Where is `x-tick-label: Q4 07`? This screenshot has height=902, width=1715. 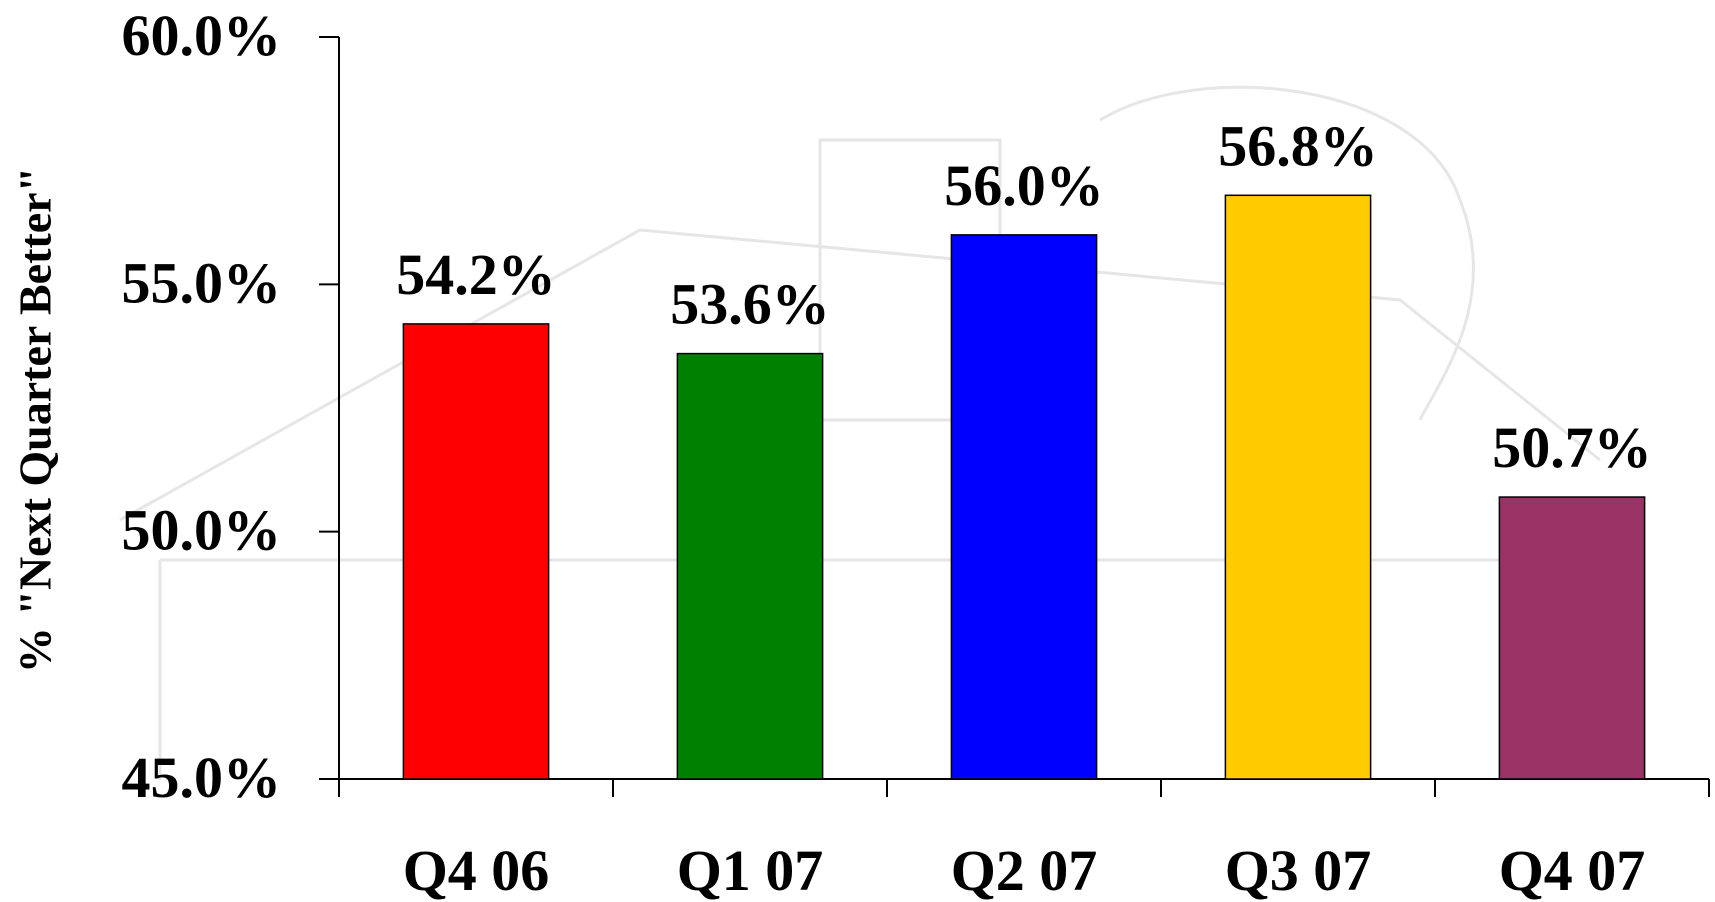
x-tick-label: Q4 07 is located at coordinates (1572, 870).